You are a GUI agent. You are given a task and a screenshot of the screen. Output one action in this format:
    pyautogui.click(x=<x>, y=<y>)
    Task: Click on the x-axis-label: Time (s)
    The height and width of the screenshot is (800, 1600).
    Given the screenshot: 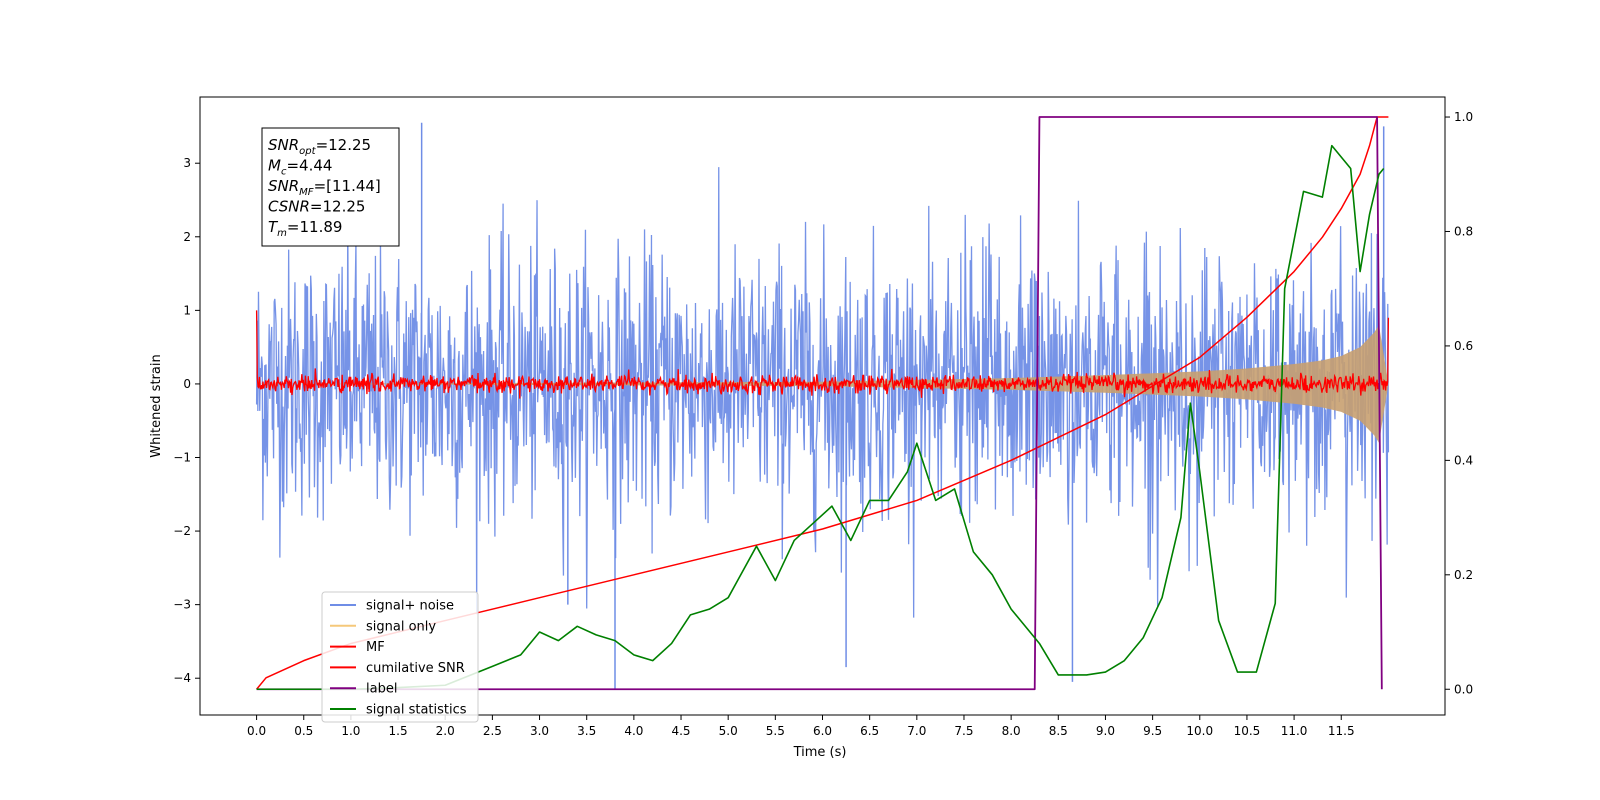 What is the action you would take?
    pyautogui.click(x=820, y=752)
    